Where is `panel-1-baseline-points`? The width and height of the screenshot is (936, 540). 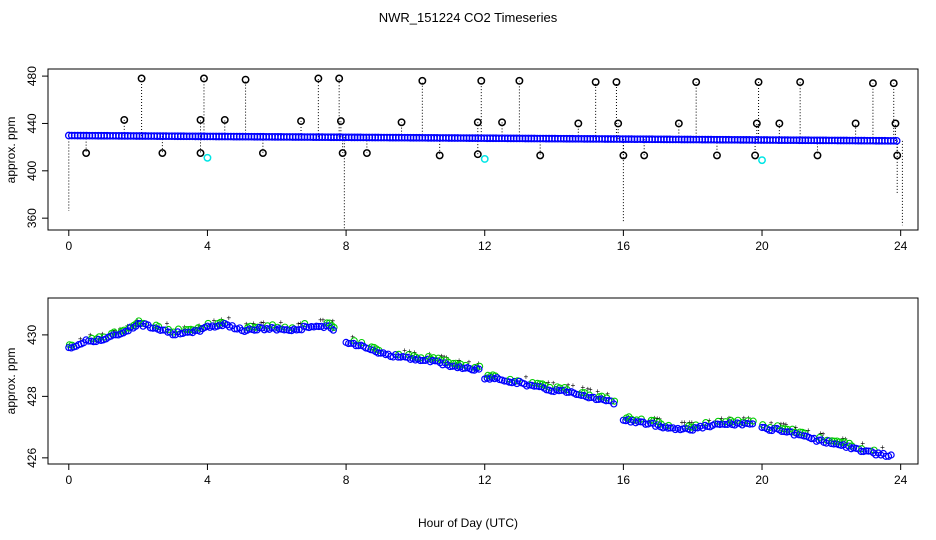
panel-1-baseline-points is located at coordinates (482, 138).